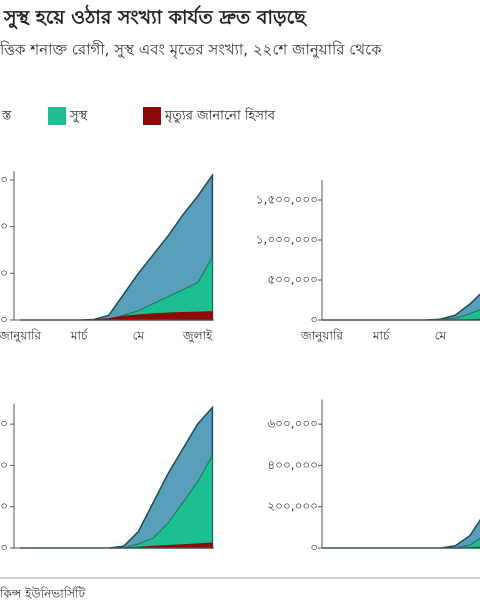  Describe the element at coordinates (197, 336) in the screenshot. I see `x-tick-label: জুলাই` at that location.